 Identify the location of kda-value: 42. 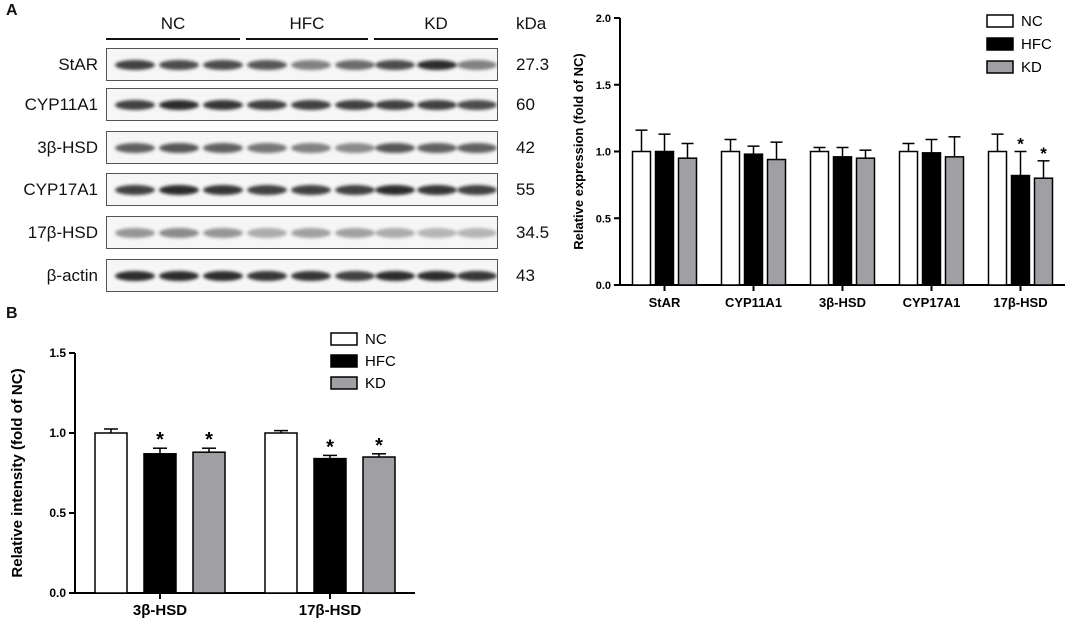
(525, 147).